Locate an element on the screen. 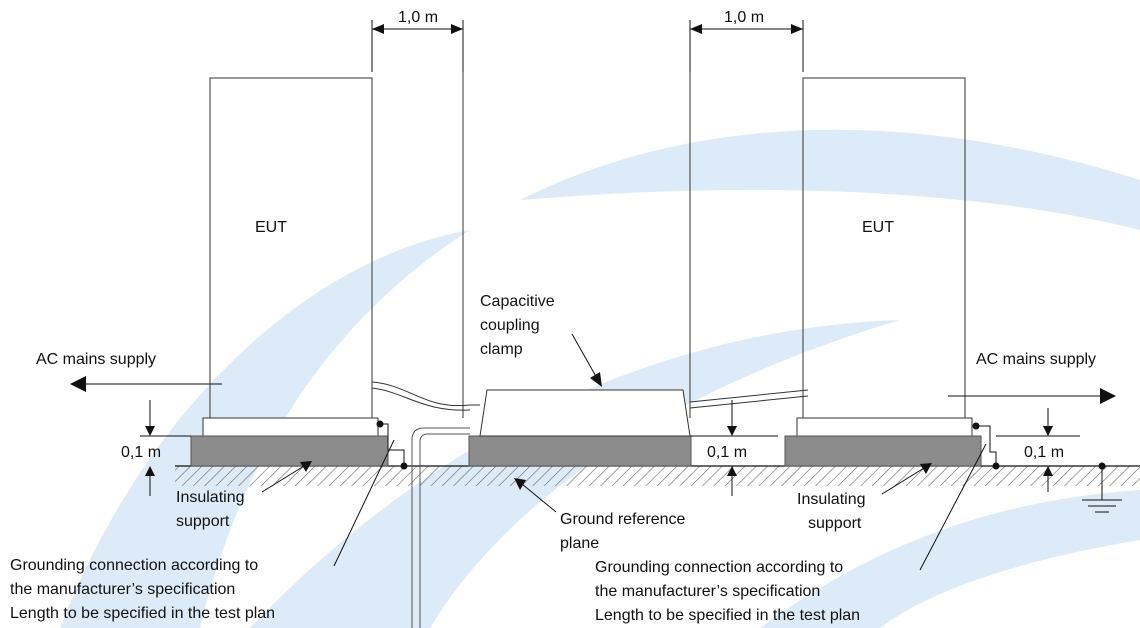 The height and width of the screenshot is (628, 1140). grounding-right-label-line2: the manufacturer’s specification is located at coordinates (707, 591).